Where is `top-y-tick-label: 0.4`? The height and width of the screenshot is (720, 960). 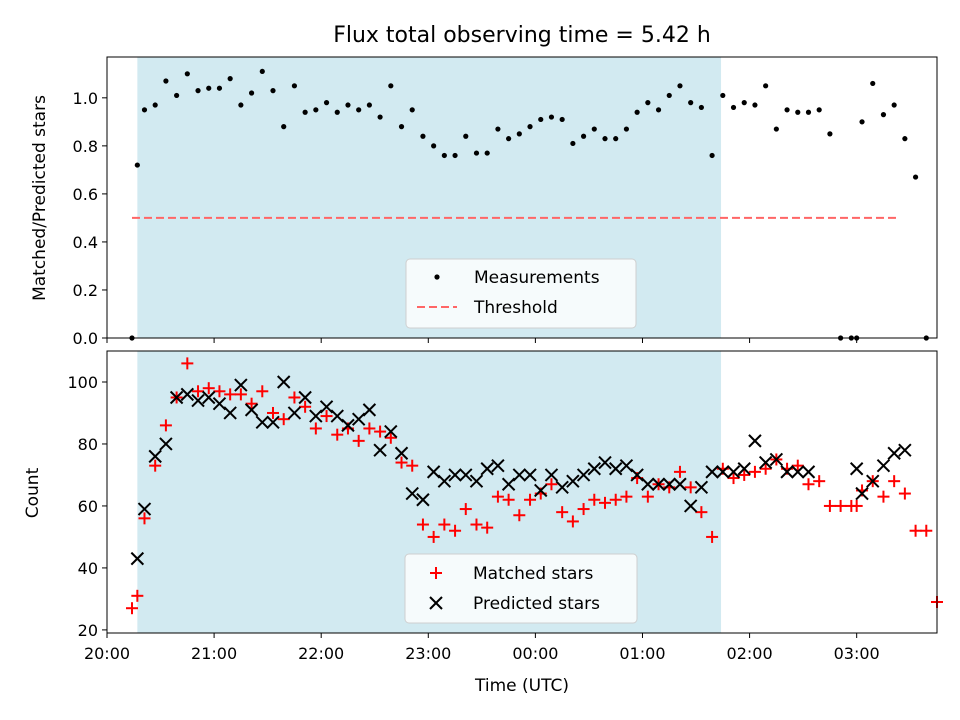 top-y-tick-label: 0.4 is located at coordinates (85, 242).